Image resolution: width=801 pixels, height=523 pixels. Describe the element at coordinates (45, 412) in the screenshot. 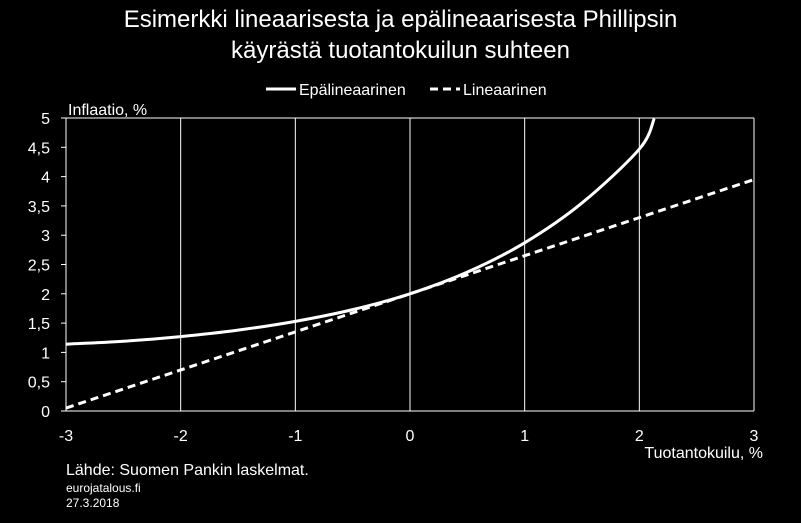

I see `y-tick-label-0: 0` at that location.